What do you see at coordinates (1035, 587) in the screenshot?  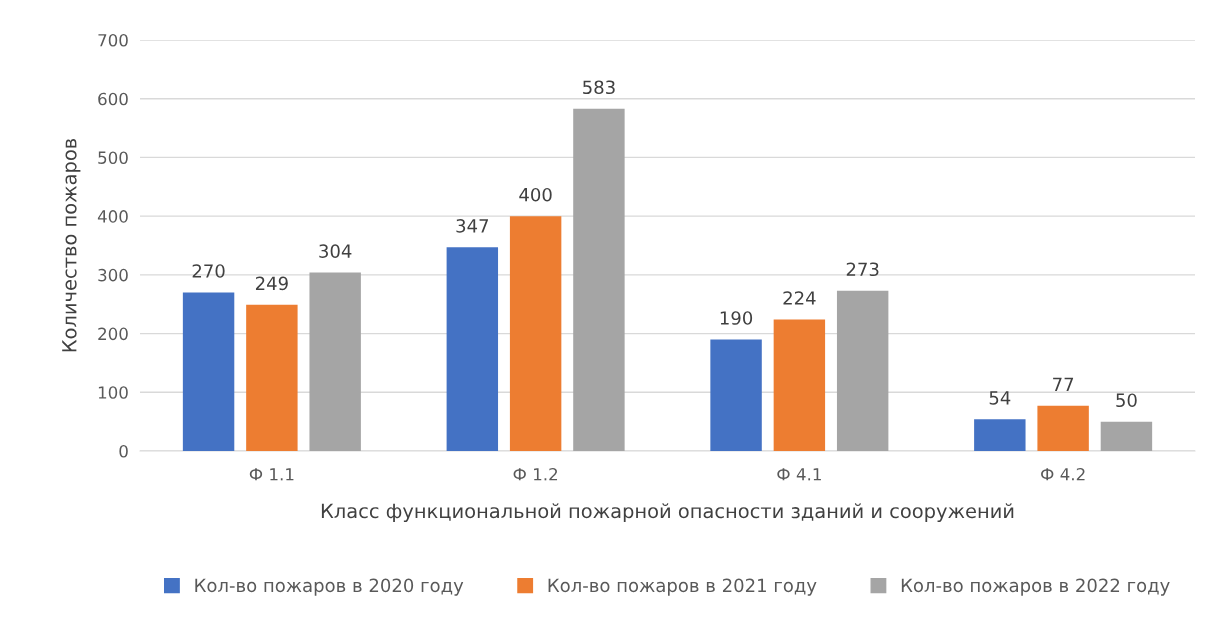 I see `legend-label: Кол-во пожаров в 2022 году` at bounding box center [1035, 587].